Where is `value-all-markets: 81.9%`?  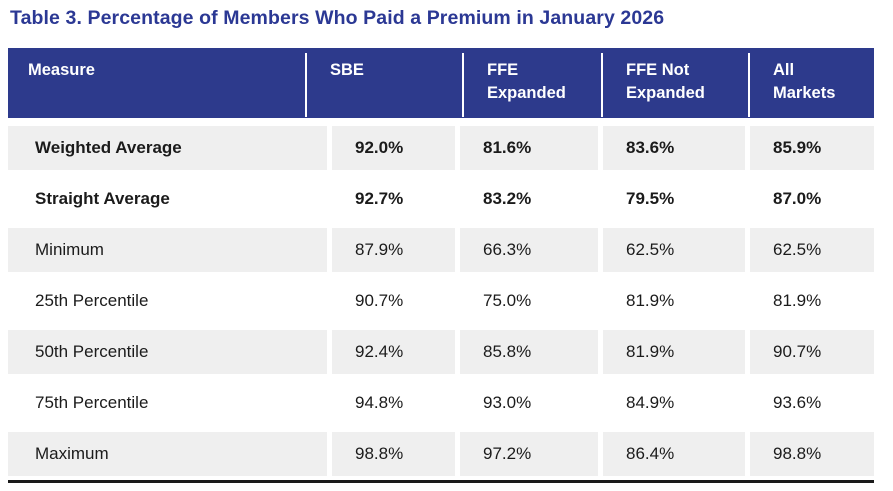 value-all-markets: 81.9% is located at coordinates (812, 301).